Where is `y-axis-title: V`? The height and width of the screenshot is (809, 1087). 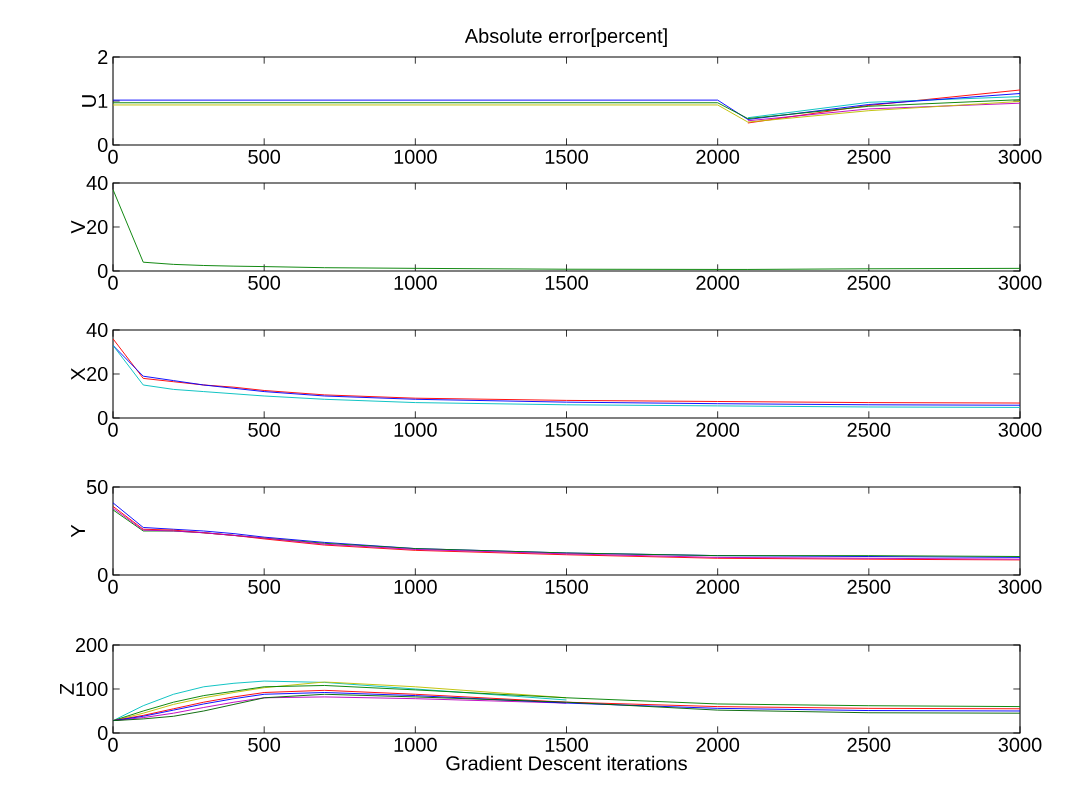 y-axis-title: V is located at coordinates (78, 227).